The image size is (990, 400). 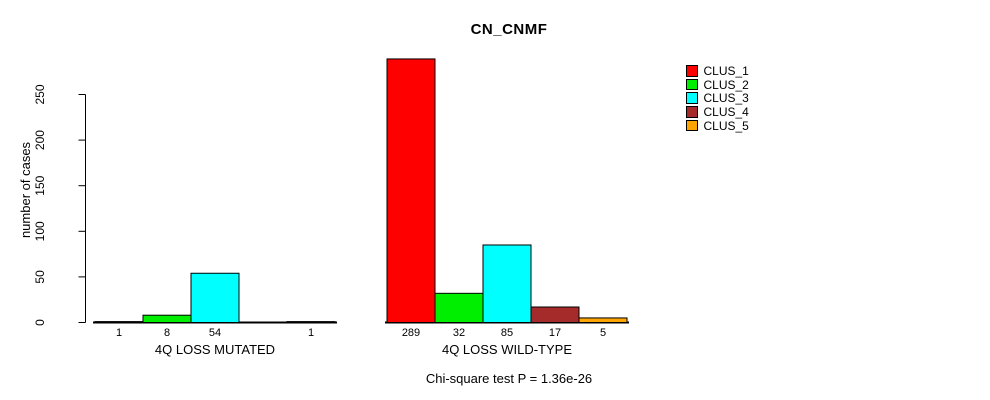 What do you see at coordinates (726, 70) in the screenshot?
I see `legend-label: CLUS_1` at bounding box center [726, 70].